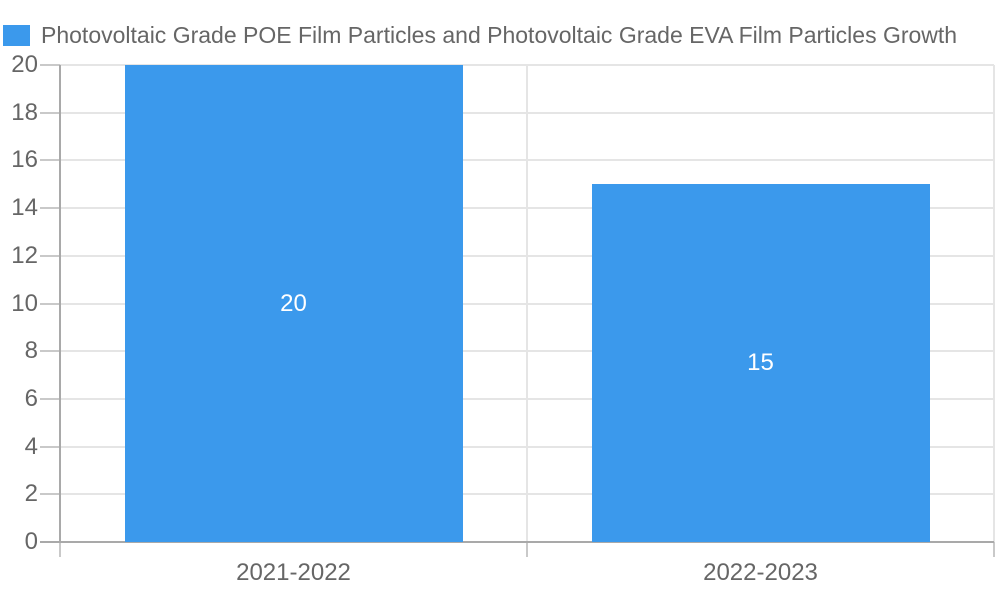 The height and width of the screenshot is (600, 1000). What do you see at coordinates (24, 64) in the screenshot?
I see `y-tick-label: 20` at bounding box center [24, 64].